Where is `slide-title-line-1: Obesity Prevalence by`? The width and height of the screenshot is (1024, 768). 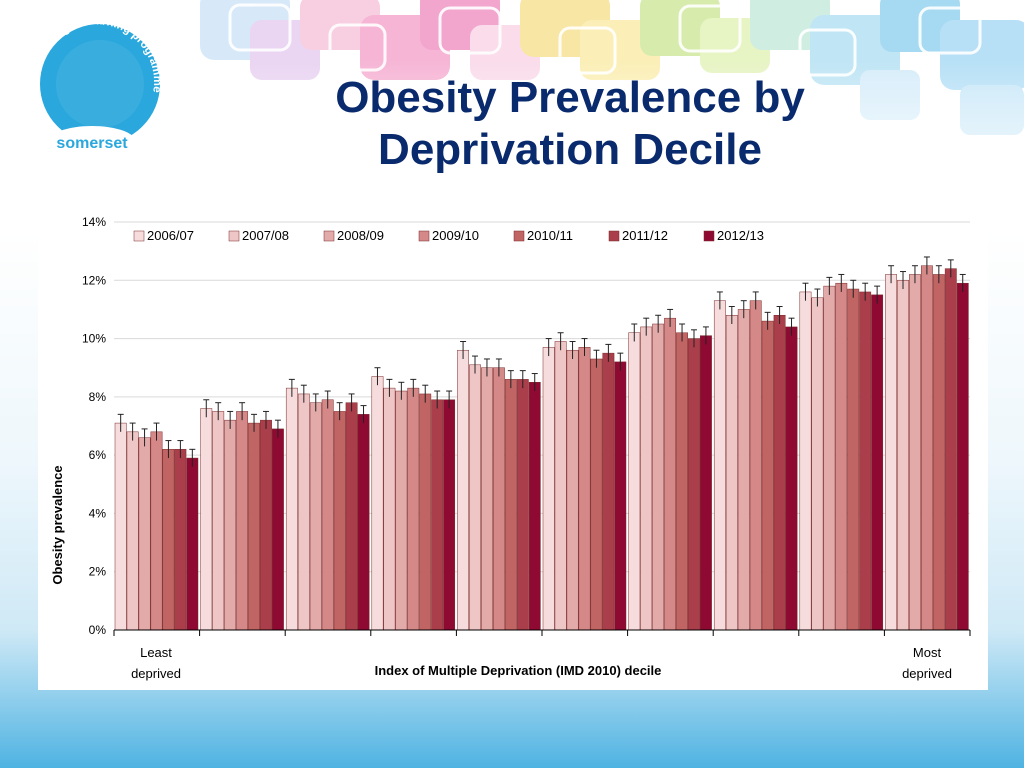 slide-title-line-1: Obesity Prevalence by is located at coordinates (570, 97).